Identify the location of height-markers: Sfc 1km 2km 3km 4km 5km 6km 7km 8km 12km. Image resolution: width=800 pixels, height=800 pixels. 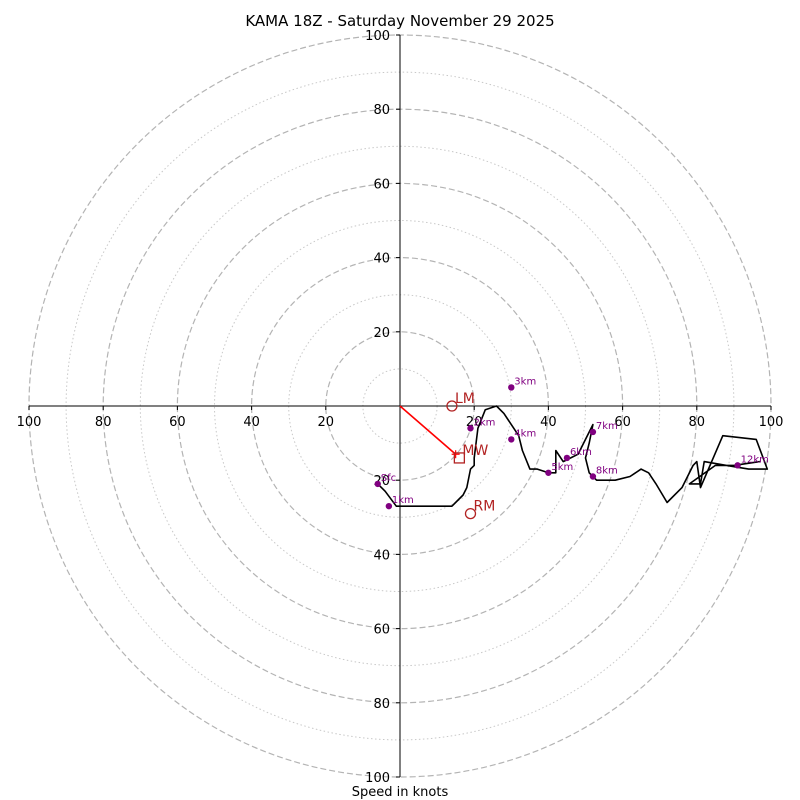
(571, 443).